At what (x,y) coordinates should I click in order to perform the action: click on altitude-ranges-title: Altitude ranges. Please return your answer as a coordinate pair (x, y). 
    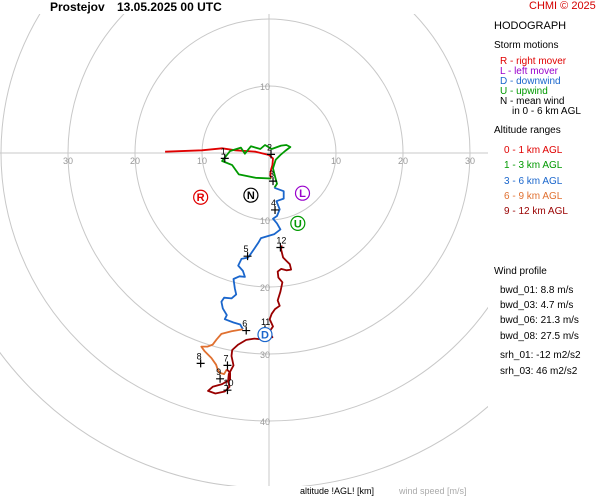
    Looking at the image, I should click on (527, 130).